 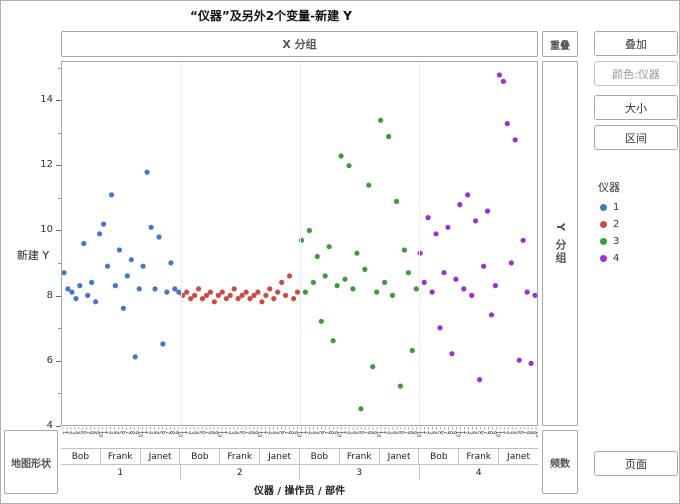 I want to click on legend-item: 1, so click(x=609, y=207).